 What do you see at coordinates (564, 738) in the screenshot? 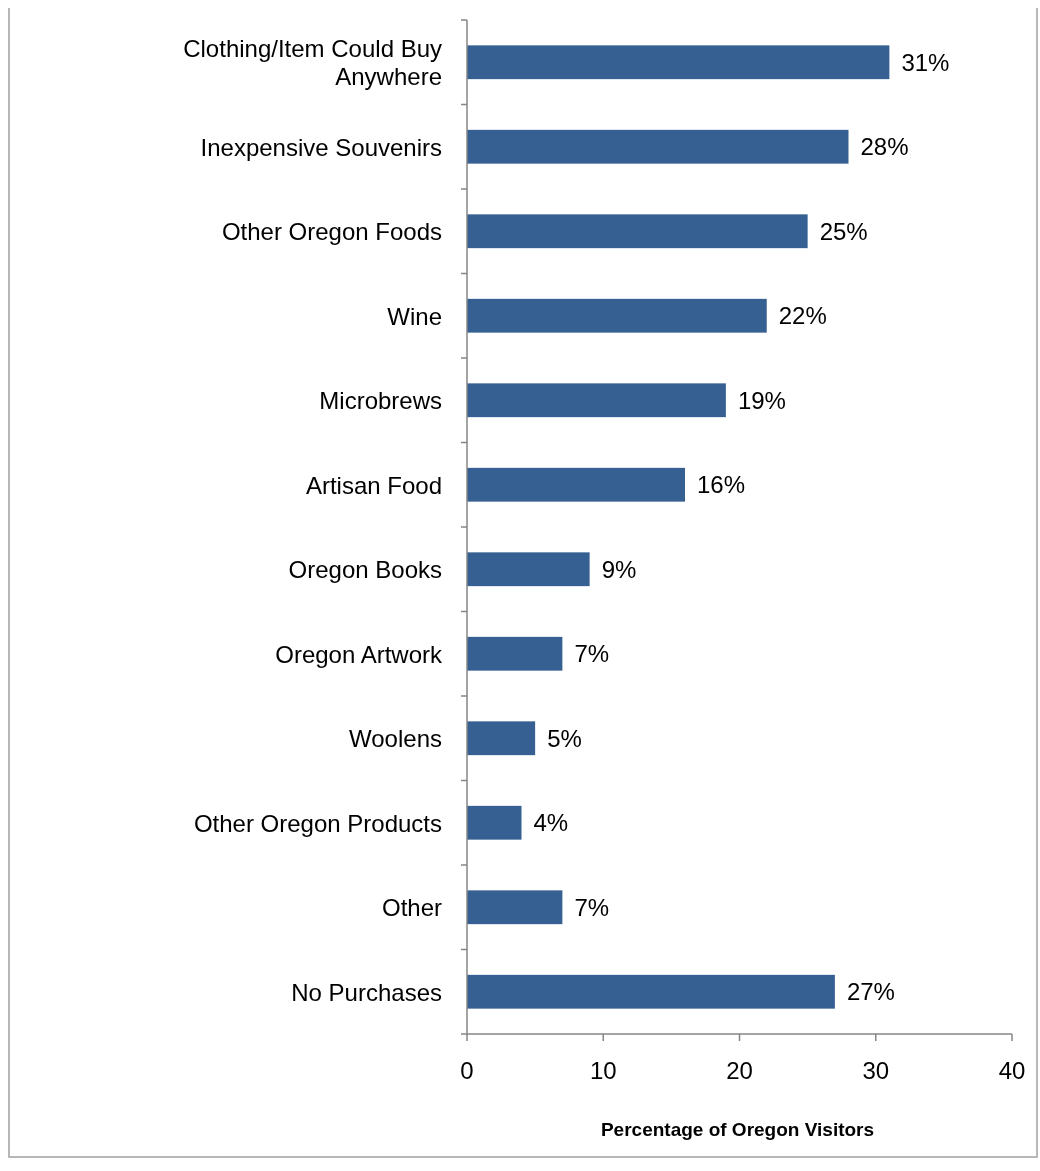
I see `data-label: 5%` at bounding box center [564, 738].